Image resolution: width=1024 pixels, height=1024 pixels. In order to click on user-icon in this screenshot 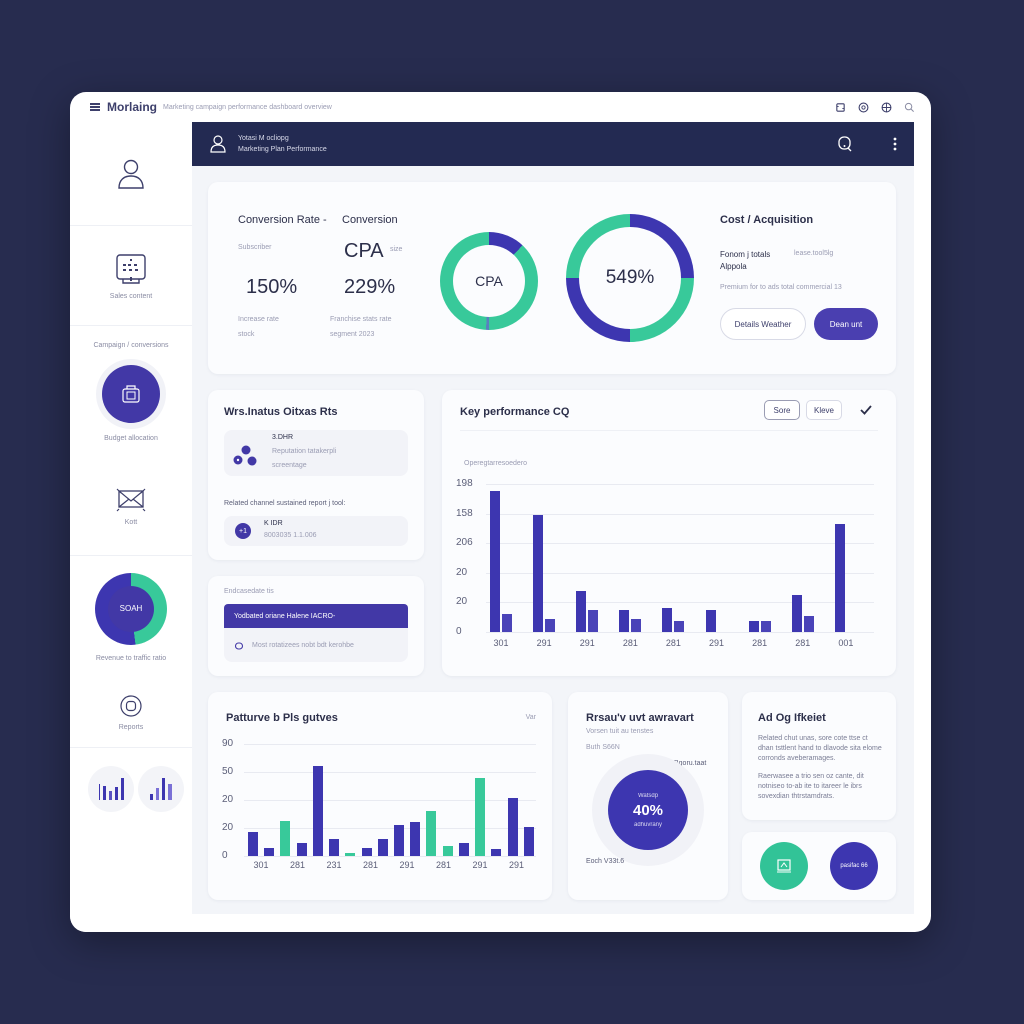, I will do `click(131, 174)`.